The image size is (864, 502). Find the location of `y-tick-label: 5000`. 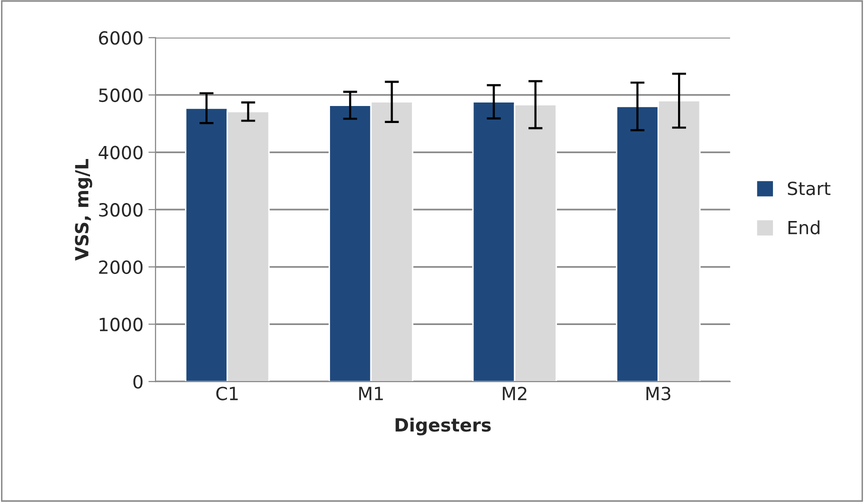

y-tick-label: 5000 is located at coordinates (121, 95).